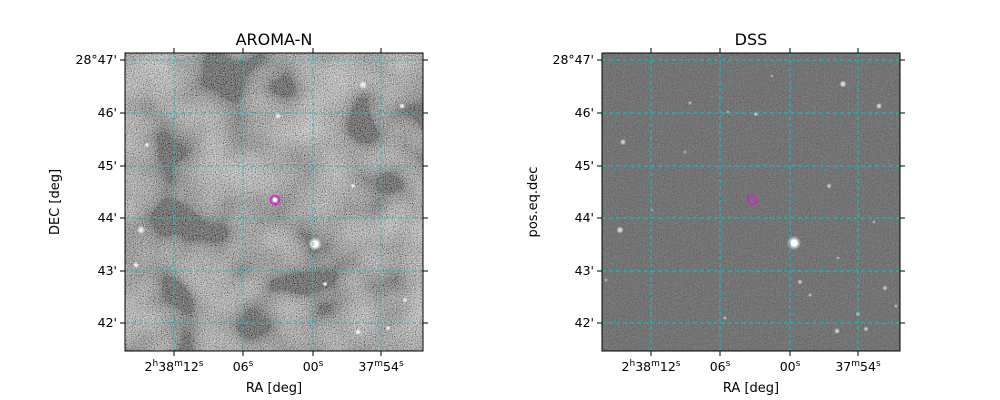 The image size is (1000, 400). What do you see at coordinates (55, 202) in the screenshot?
I see `y-axis-label: DEC [deg]` at bounding box center [55, 202].